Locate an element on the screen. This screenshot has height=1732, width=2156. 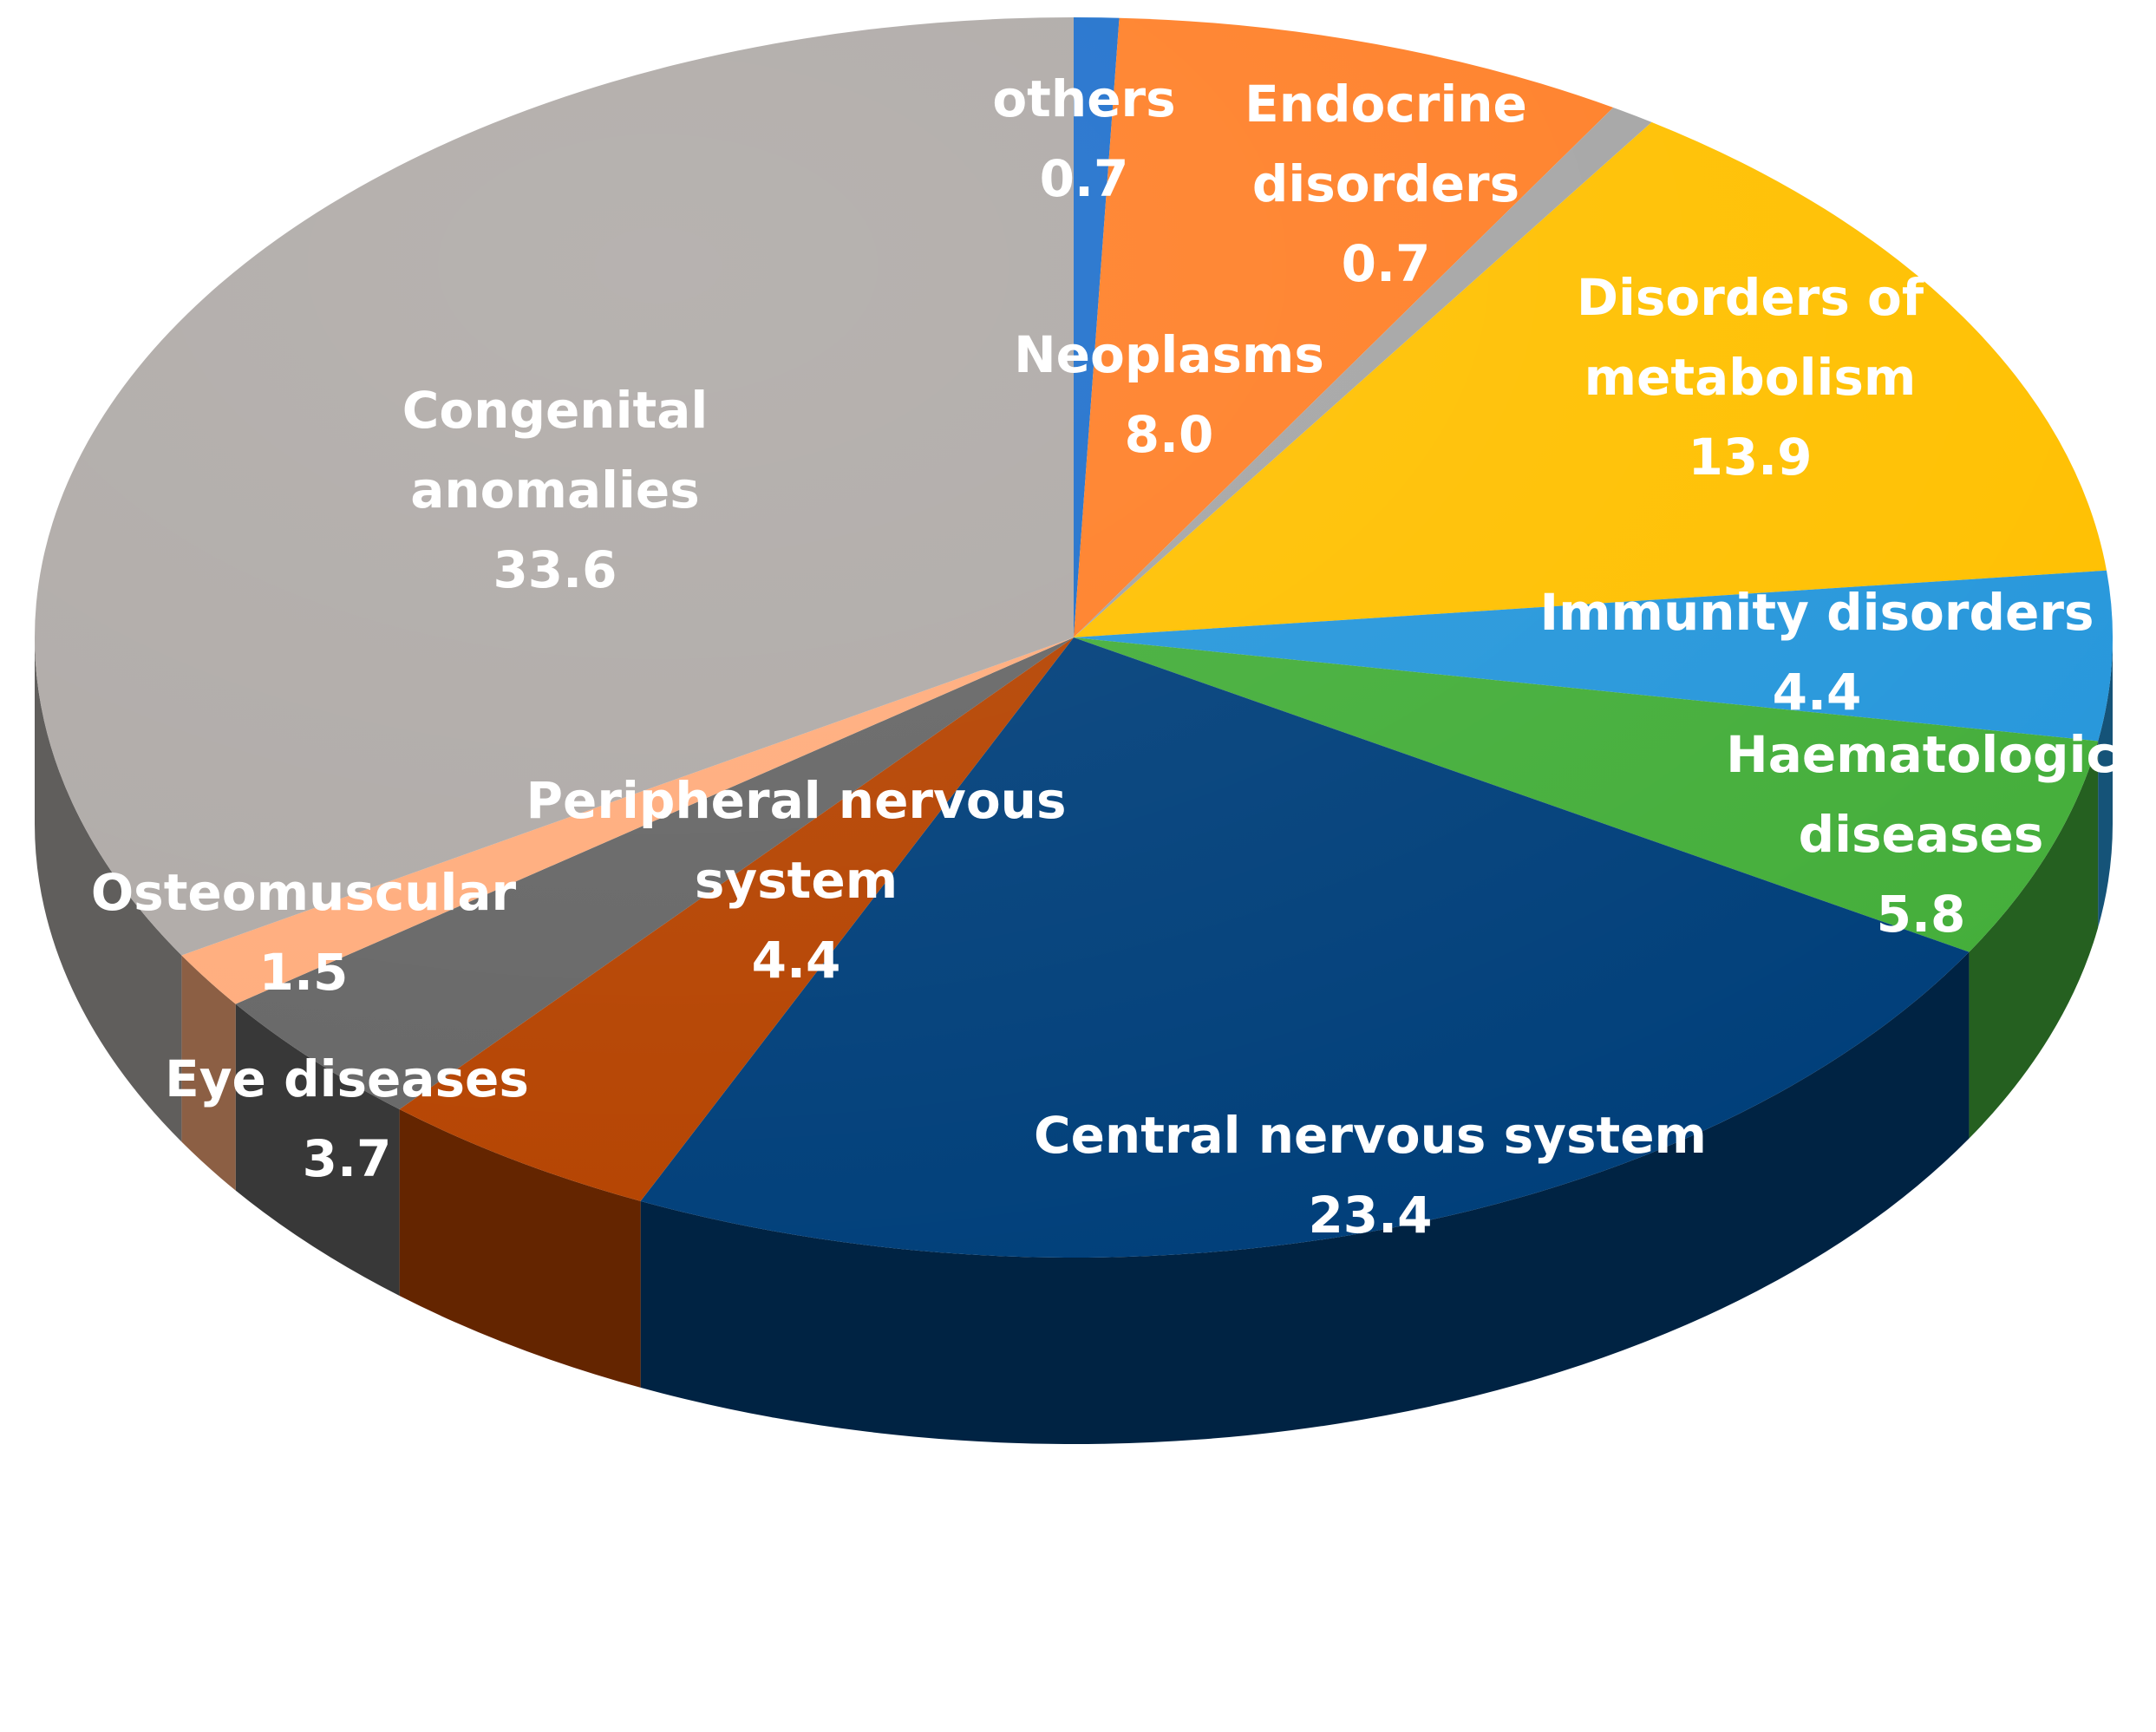
slice-label-disorders-of-metabolism: Disorders of metabolism 13.9 is located at coordinates (1751, 377).